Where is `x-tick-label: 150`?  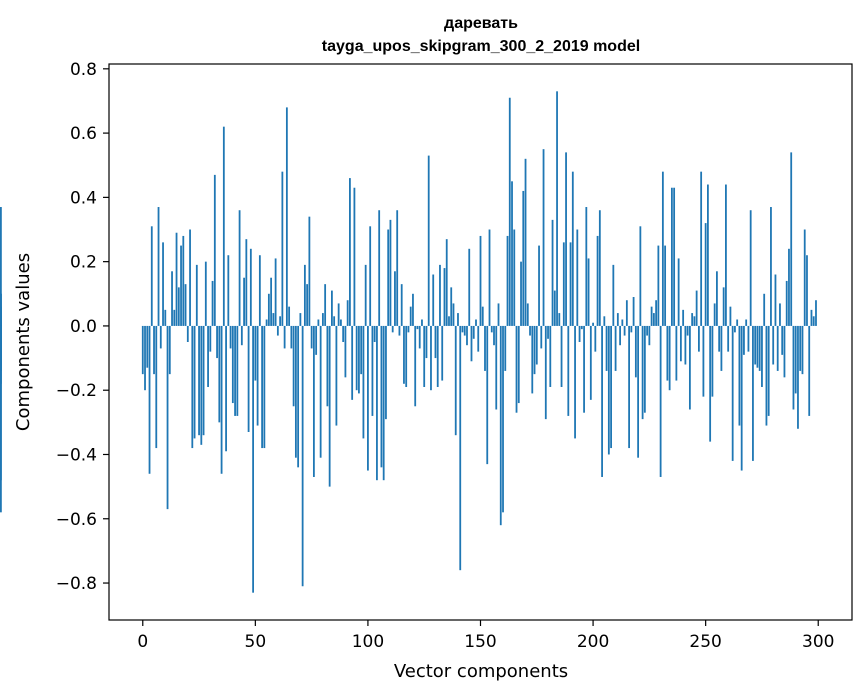
x-tick-label: 150 is located at coordinates (480, 642).